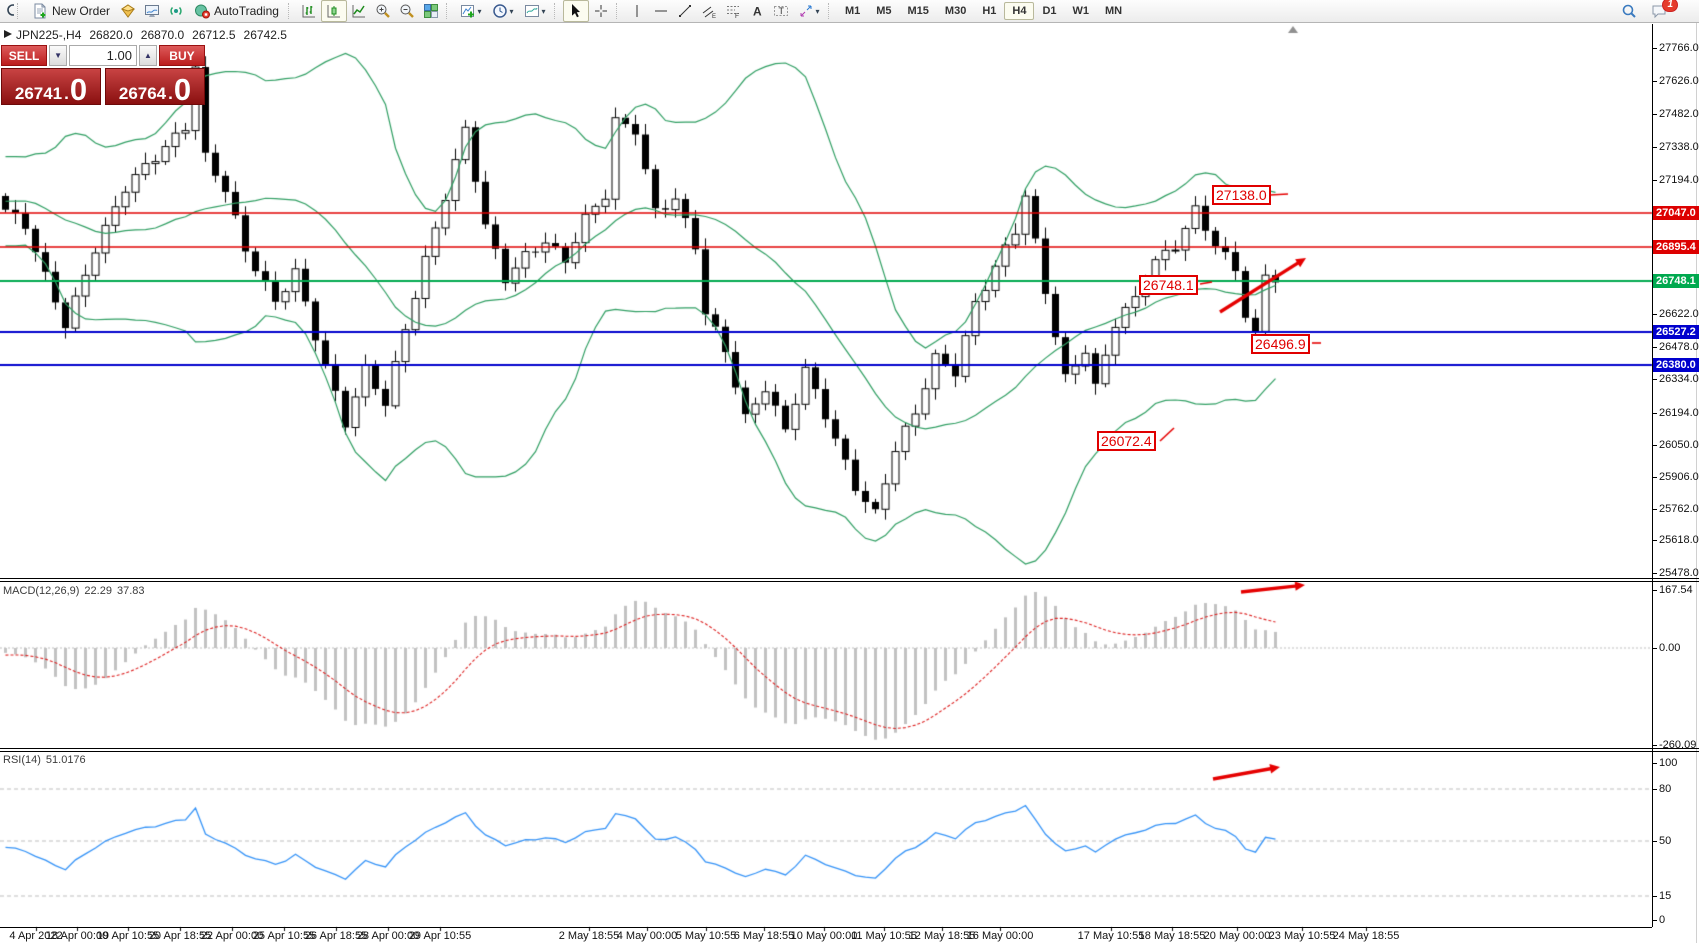 The width and height of the screenshot is (1699, 943). I want to click on rsi-label: RSI(14), so click(22, 760).